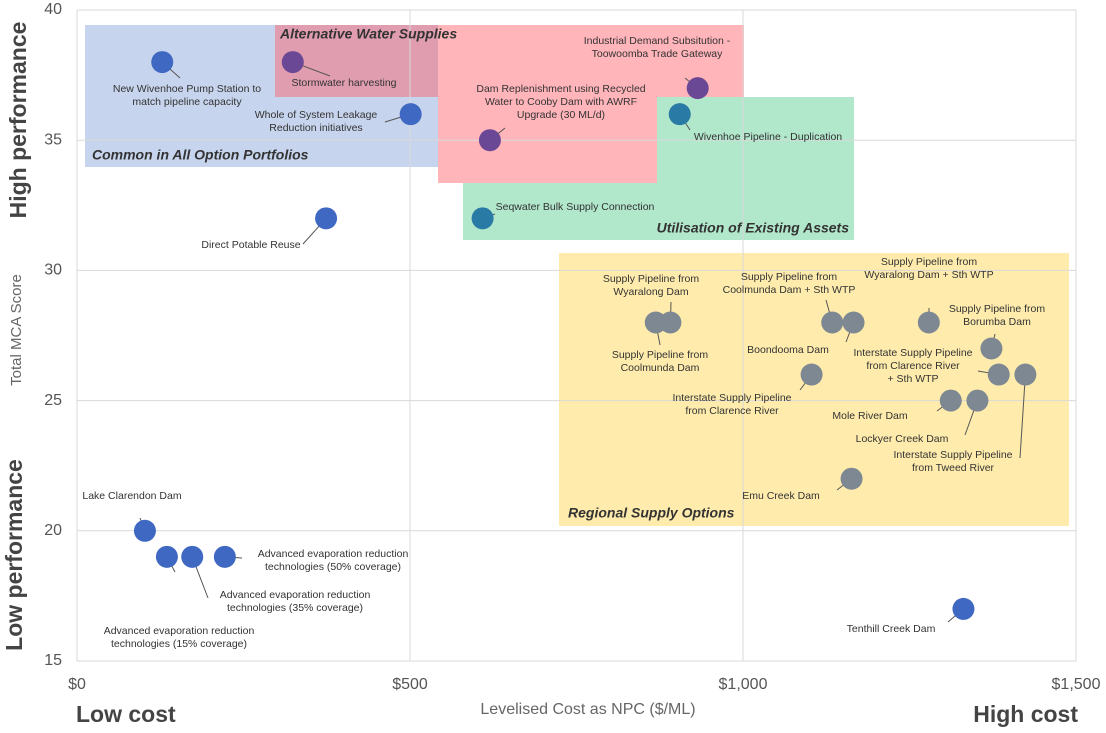 The height and width of the screenshot is (733, 1106). Describe the element at coordinates (295, 608) in the screenshot. I see `point-label: technologies (35% coverage)` at that location.